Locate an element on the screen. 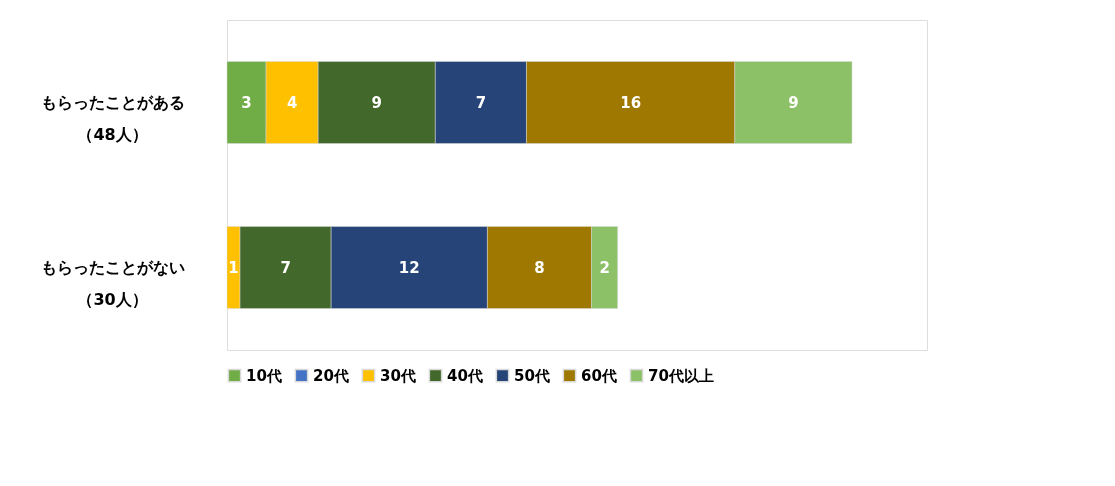 The image size is (1115, 486). legend-label: 50代 is located at coordinates (532, 375).